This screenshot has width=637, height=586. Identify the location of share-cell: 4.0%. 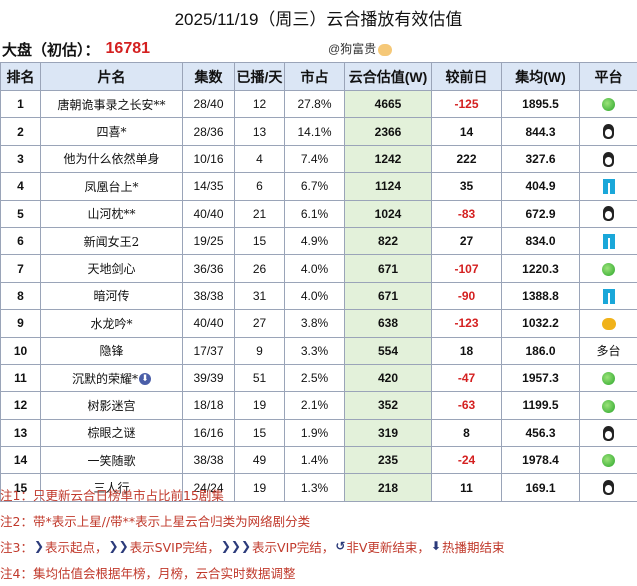
(314, 268).